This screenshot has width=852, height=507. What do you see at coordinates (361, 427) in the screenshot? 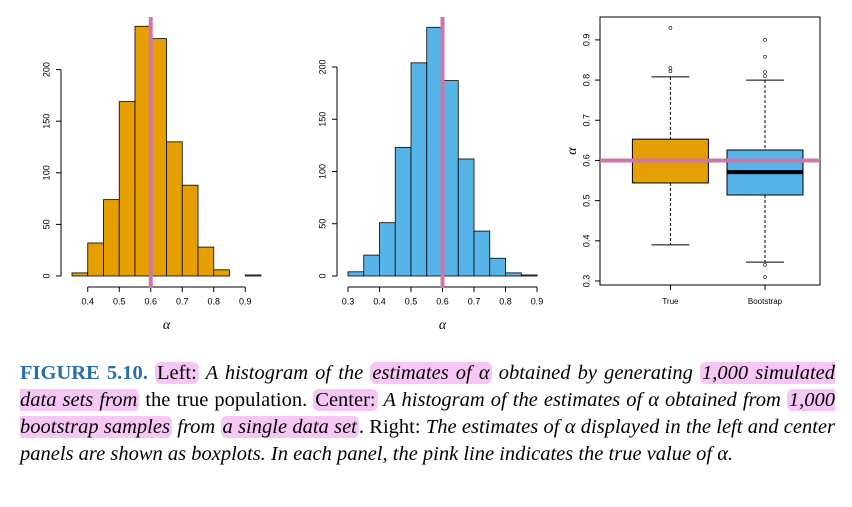
I see `caption-text: .` at bounding box center [361, 427].